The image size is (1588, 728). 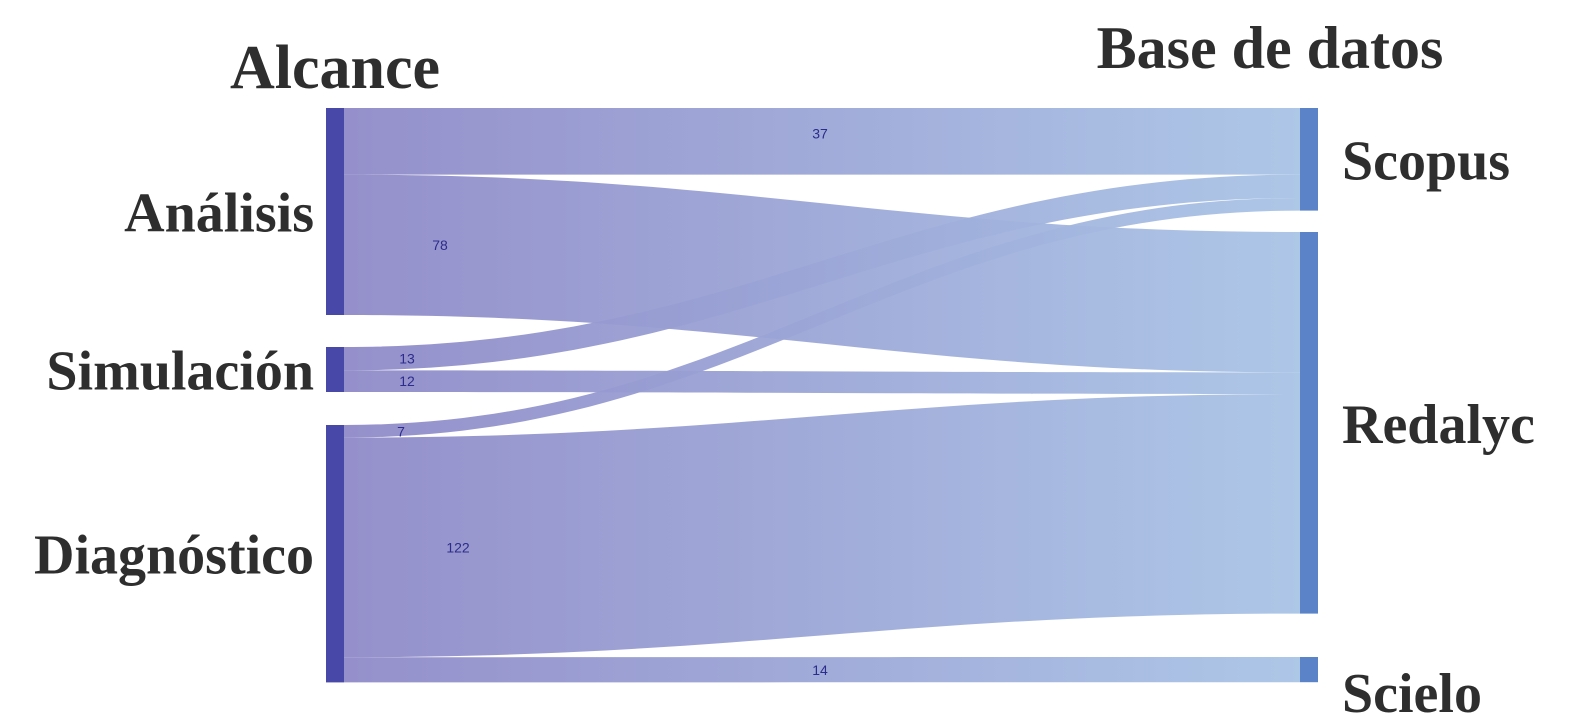 I want to click on node-label-simulacion: Simulación, so click(x=180, y=372).